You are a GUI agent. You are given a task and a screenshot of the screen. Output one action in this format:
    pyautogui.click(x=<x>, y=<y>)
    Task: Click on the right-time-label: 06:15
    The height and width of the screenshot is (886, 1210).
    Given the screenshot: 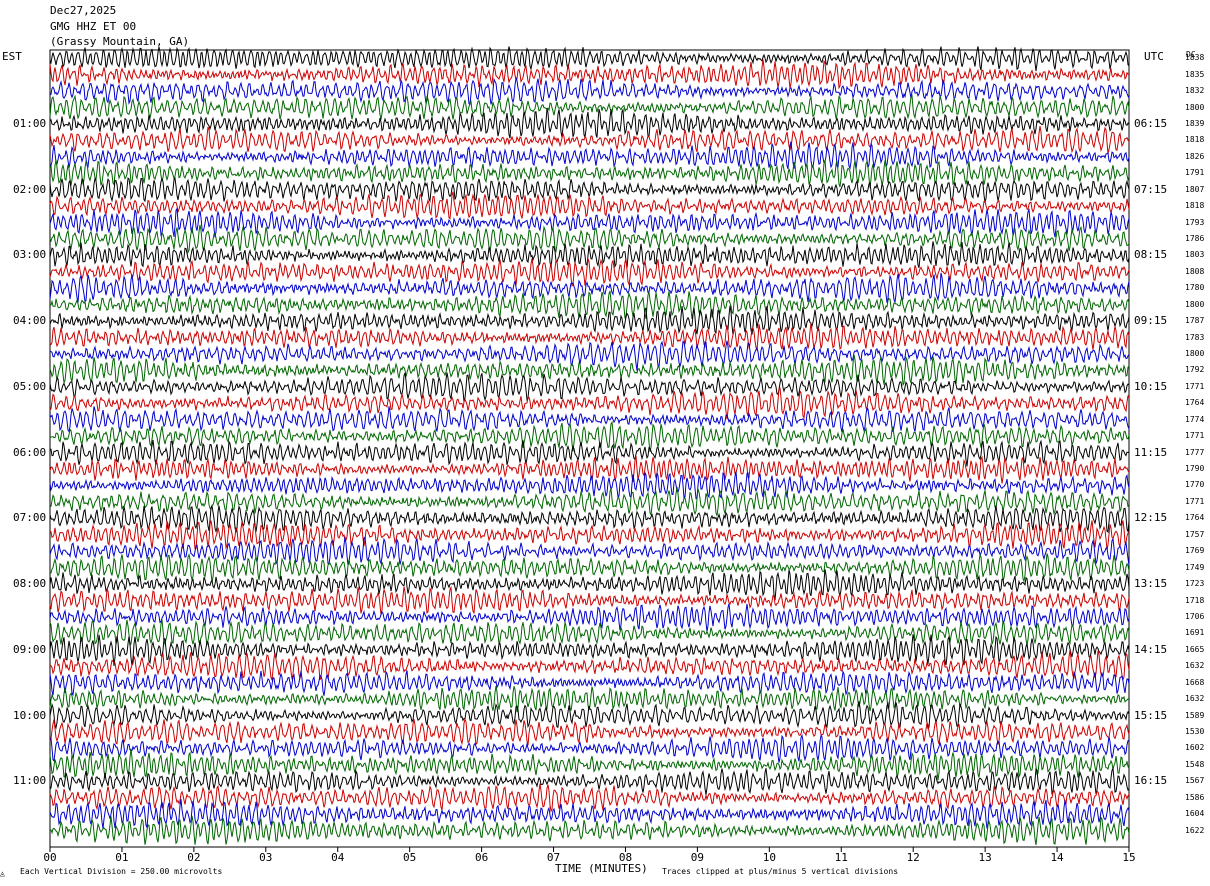 What is the action you would take?
    pyautogui.click(x=1151, y=123)
    